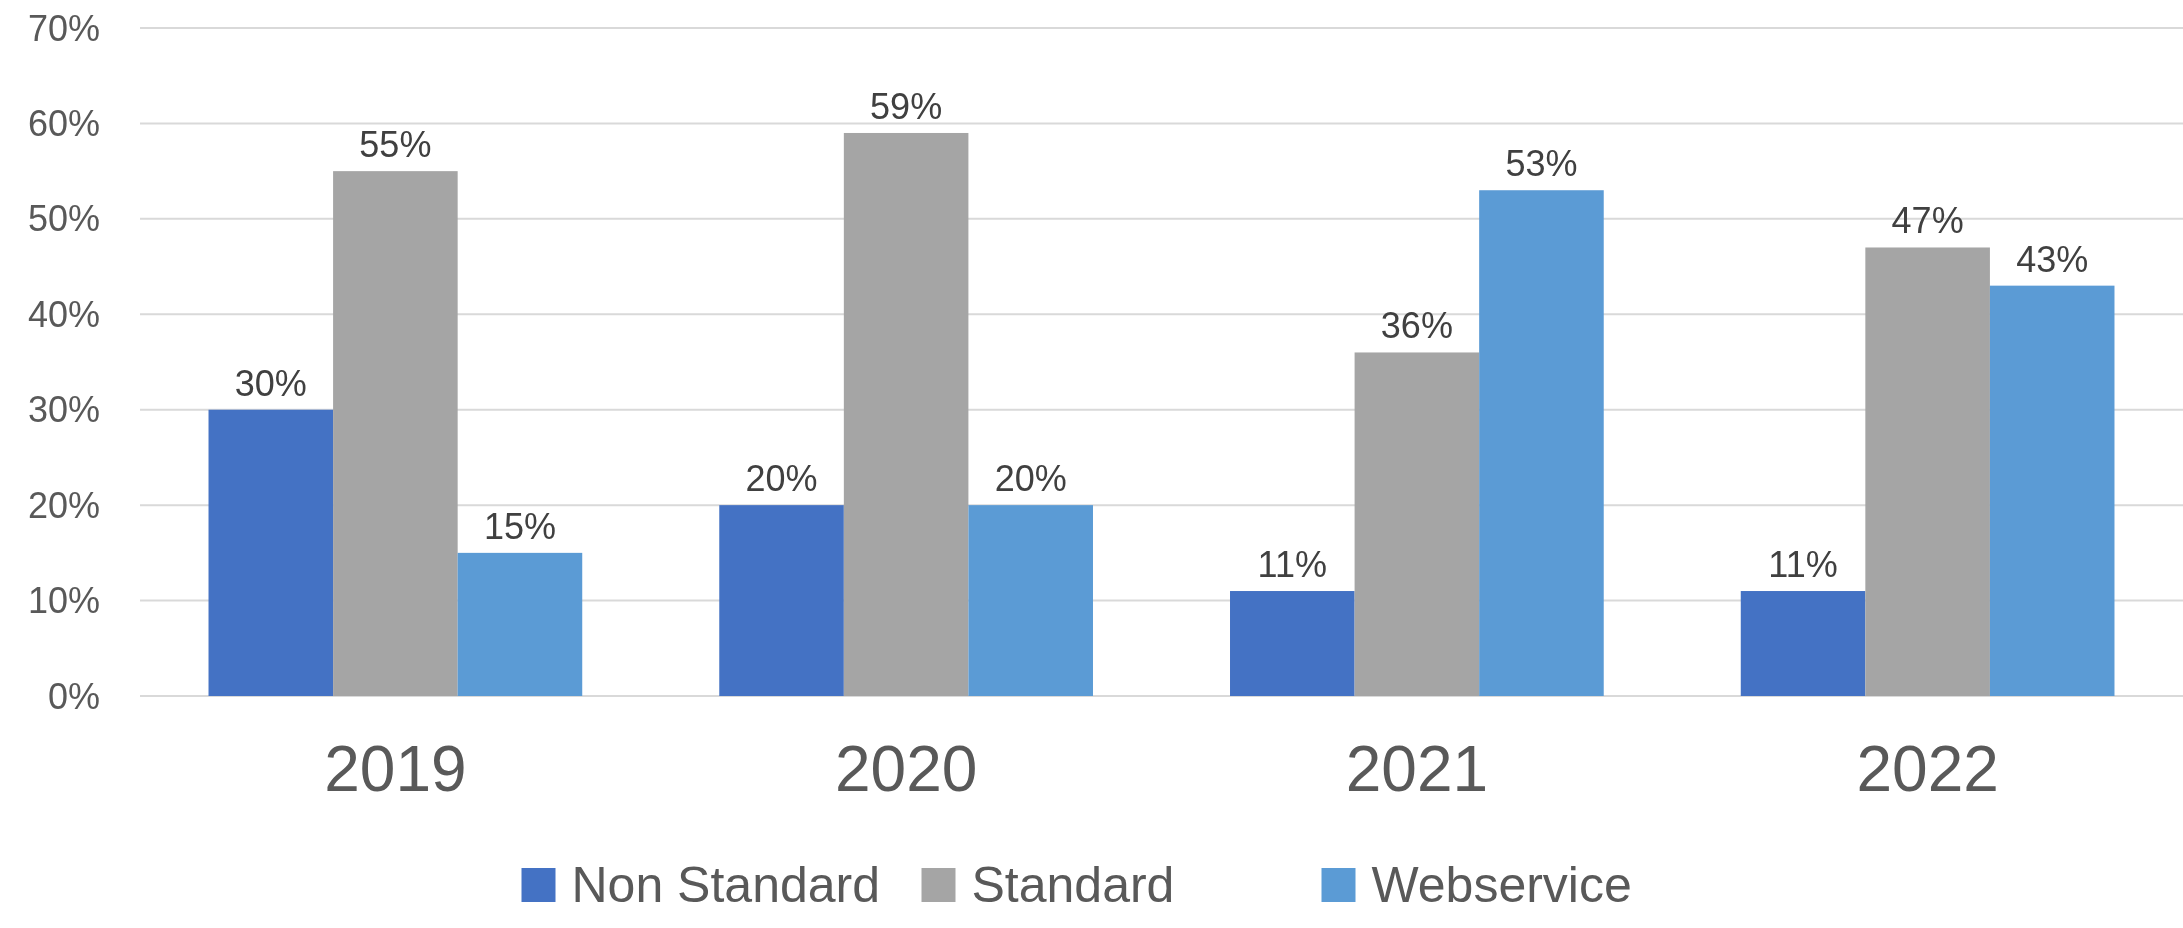 The width and height of the screenshot is (2183, 928). I want to click on data-label: 53%, so click(1541, 164).